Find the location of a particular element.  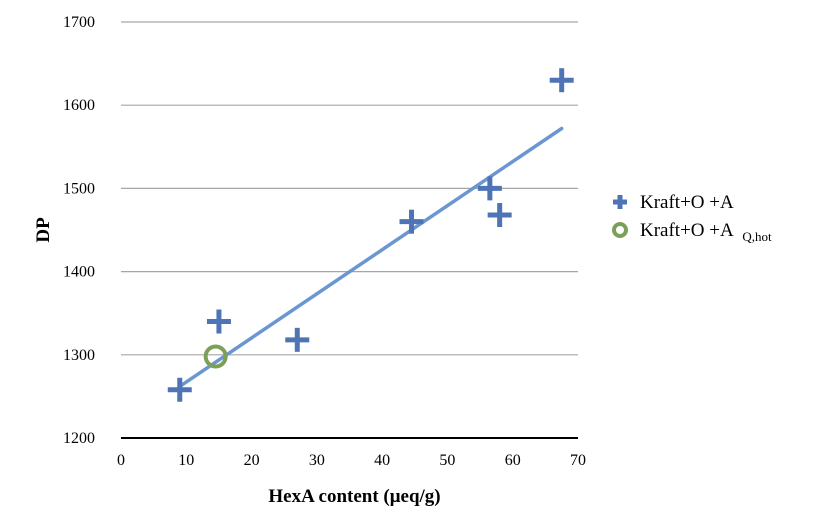

x-tick-label: 30 is located at coordinates (317, 460).